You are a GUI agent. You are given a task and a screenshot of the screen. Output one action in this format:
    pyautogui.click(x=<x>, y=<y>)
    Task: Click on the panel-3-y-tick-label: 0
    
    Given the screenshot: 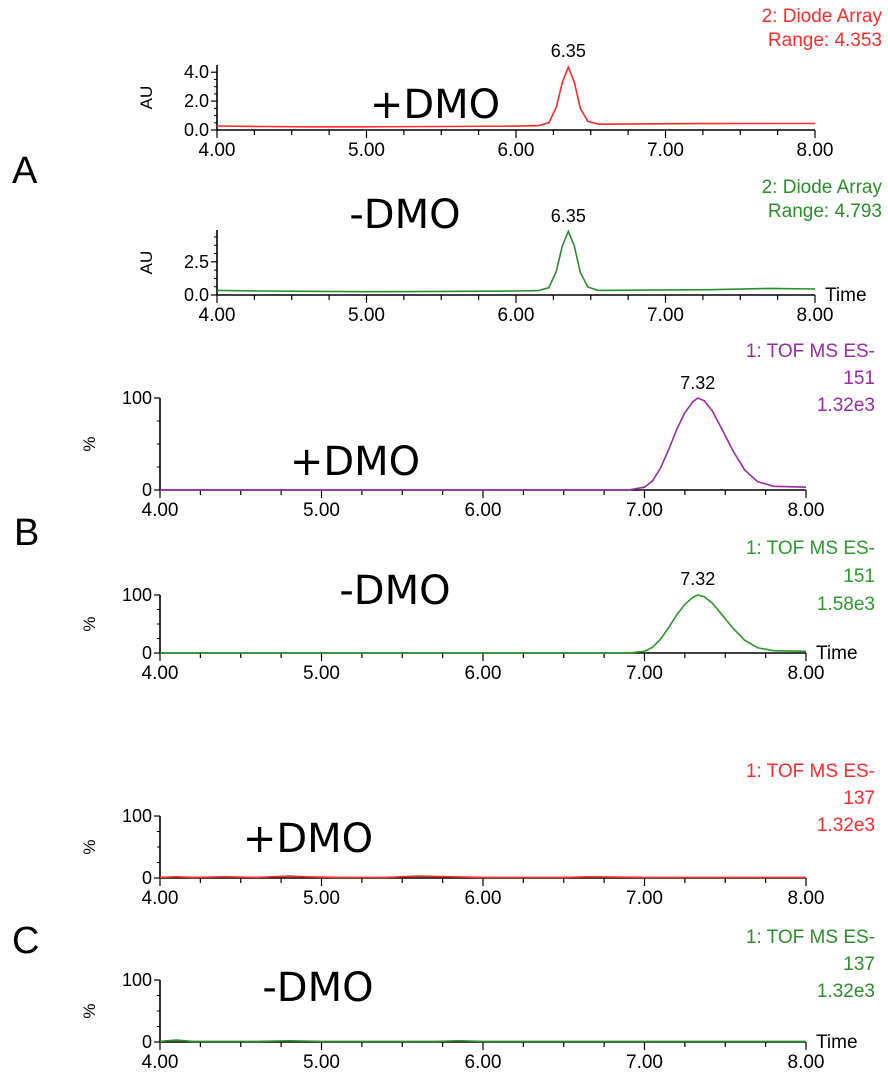 What is the action you would take?
    pyautogui.click(x=147, y=490)
    